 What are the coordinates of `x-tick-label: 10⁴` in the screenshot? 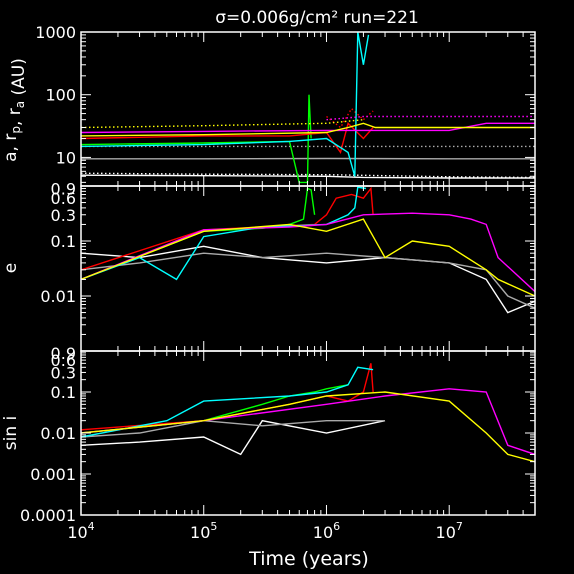 It's located at (80, 531).